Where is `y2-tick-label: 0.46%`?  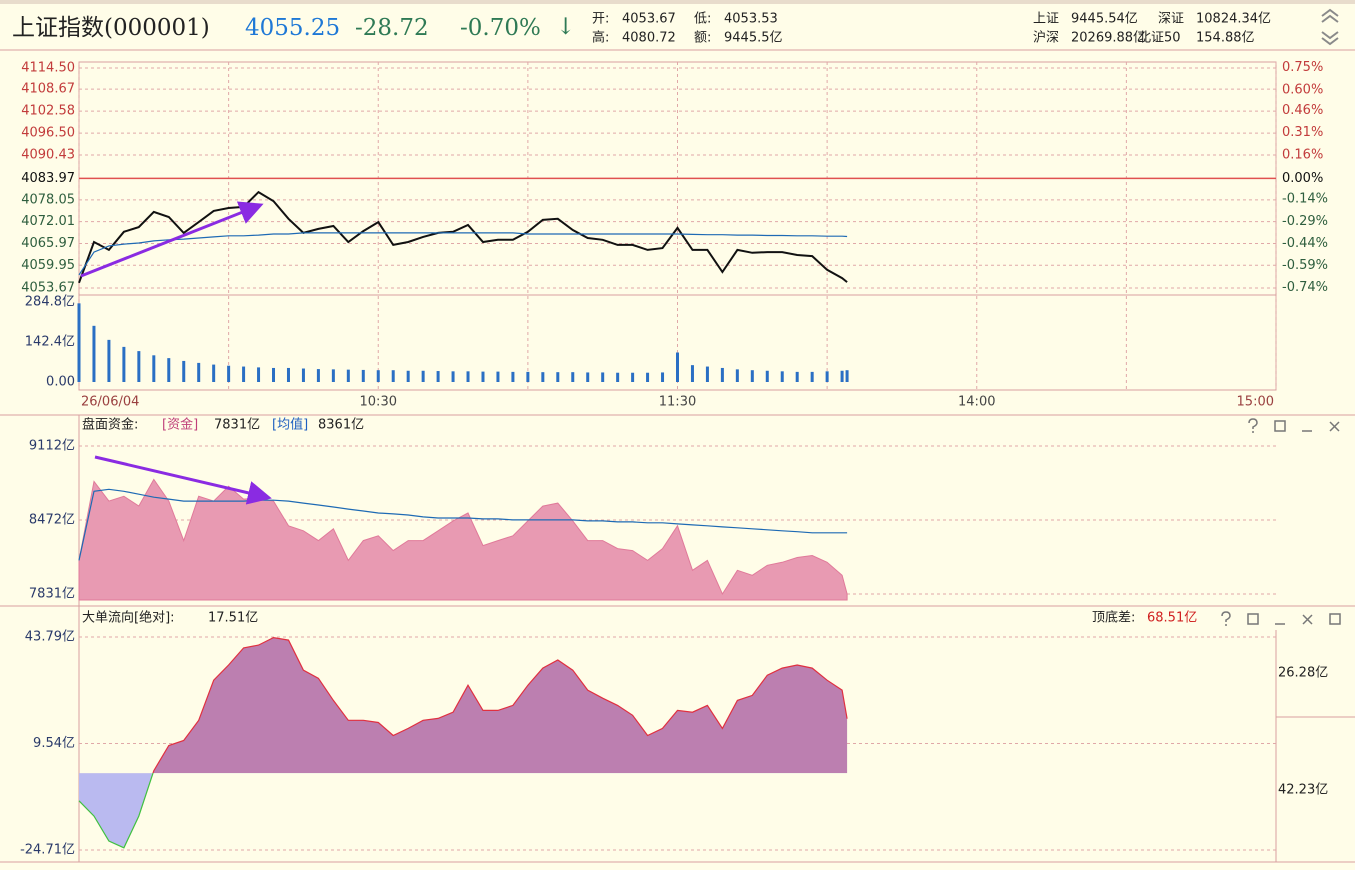
y2-tick-label: 0.46% is located at coordinates (1302, 110).